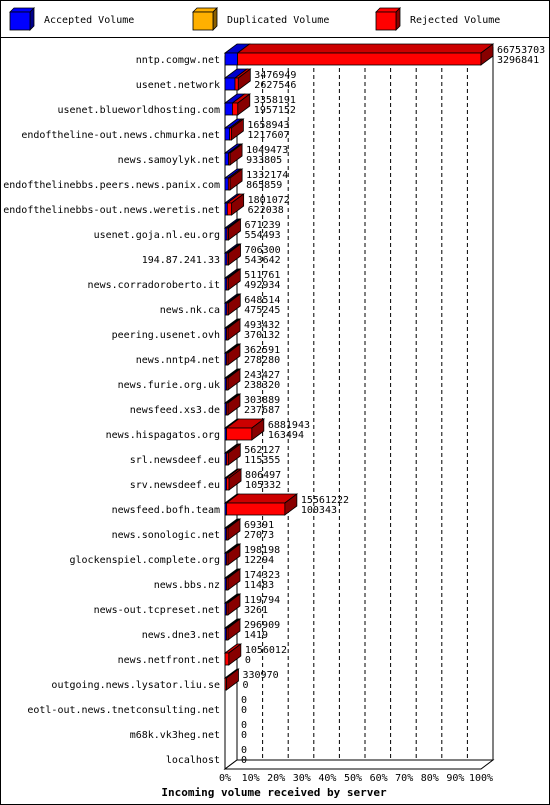  I want to click on x-tick-label: 20%, so click(276, 778).